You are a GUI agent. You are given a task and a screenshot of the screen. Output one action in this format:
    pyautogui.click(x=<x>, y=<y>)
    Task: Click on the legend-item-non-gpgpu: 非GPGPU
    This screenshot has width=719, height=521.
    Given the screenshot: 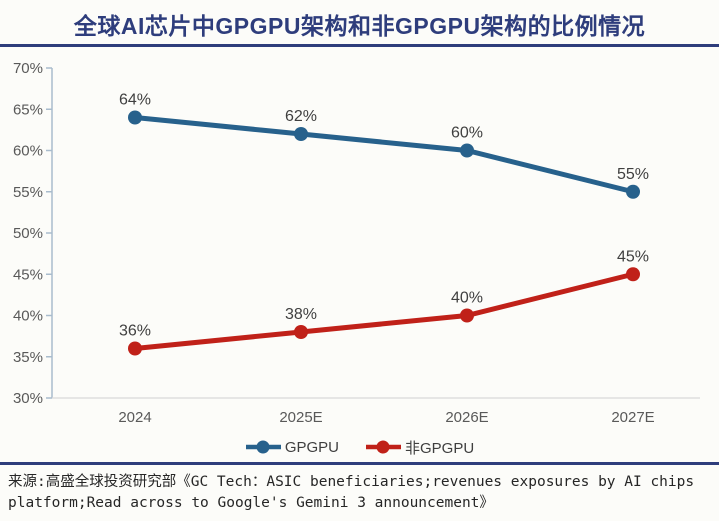 What is the action you would take?
    pyautogui.click(x=419, y=447)
    